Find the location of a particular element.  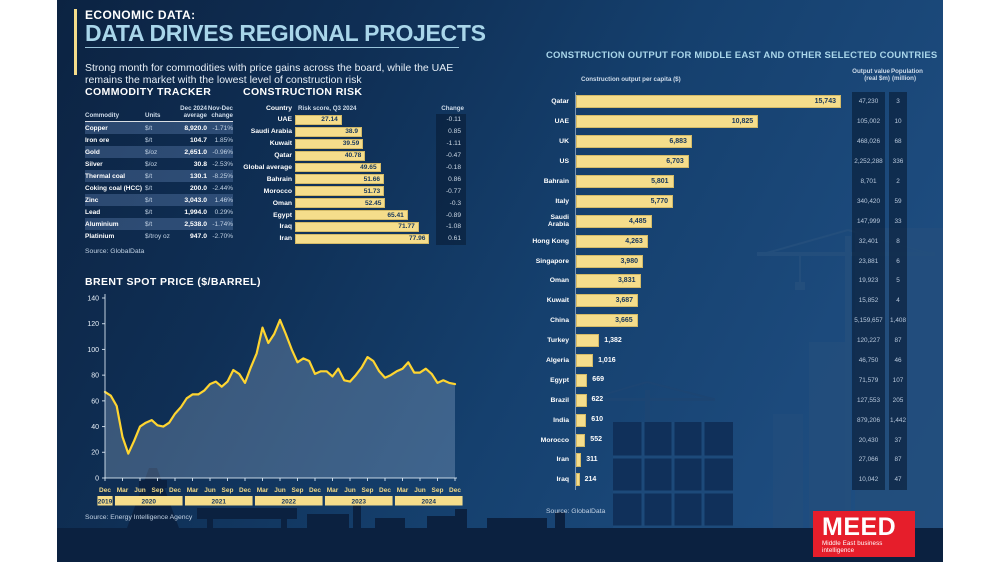

output-bar: 5,801 is located at coordinates (625, 181).